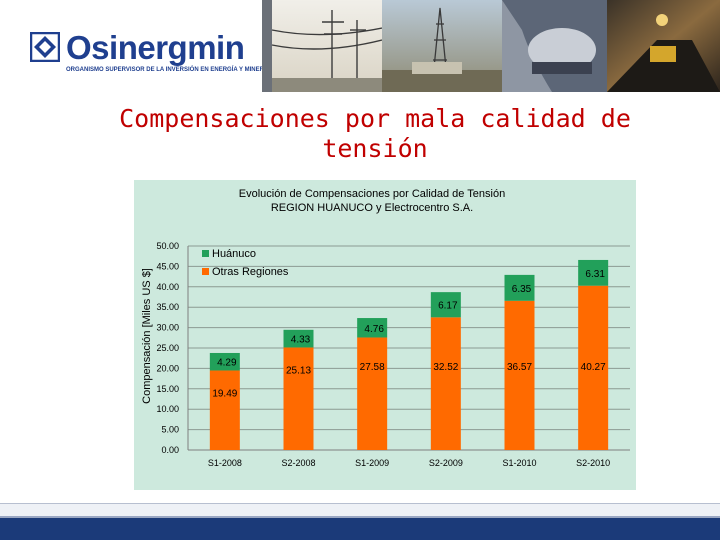 This screenshot has width=720, height=540. What do you see at coordinates (170, 450) in the screenshot?
I see `y-tick-label: 0.00` at bounding box center [170, 450].